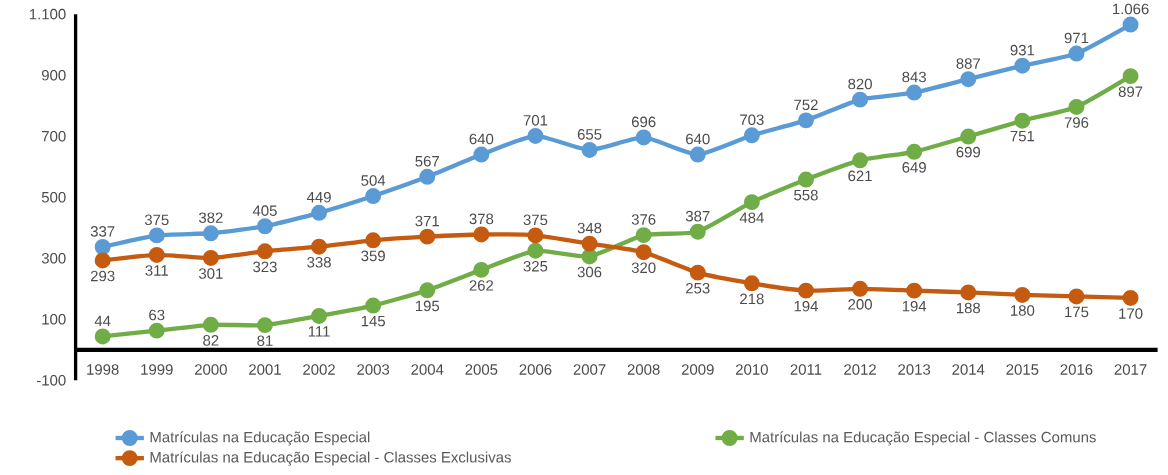 The width and height of the screenshot is (1168, 475). What do you see at coordinates (914, 167) in the screenshot?
I see `data-label: 649` at bounding box center [914, 167].